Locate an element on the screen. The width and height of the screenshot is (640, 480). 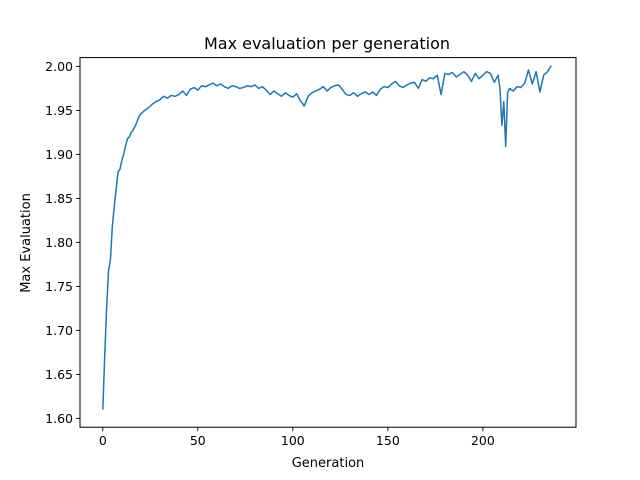
y-tick-label: 1.95 is located at coordinates (59, 110).